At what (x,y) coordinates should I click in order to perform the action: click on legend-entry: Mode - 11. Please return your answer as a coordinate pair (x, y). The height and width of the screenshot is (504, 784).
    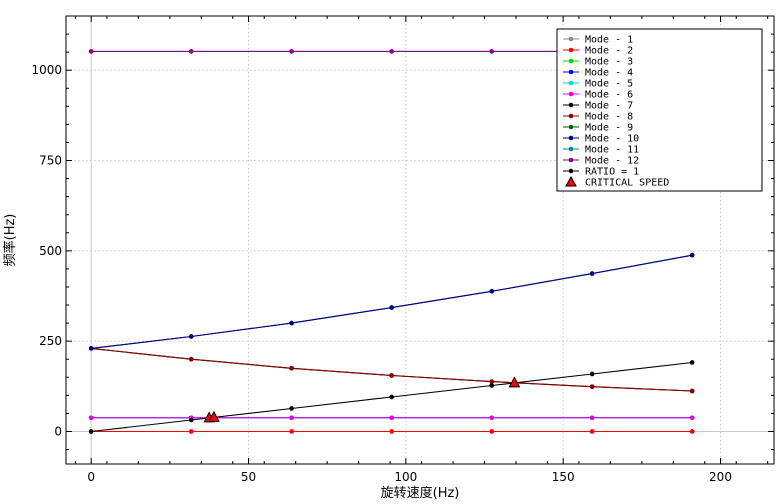
    Looking at the image, I should click on (601, 150).